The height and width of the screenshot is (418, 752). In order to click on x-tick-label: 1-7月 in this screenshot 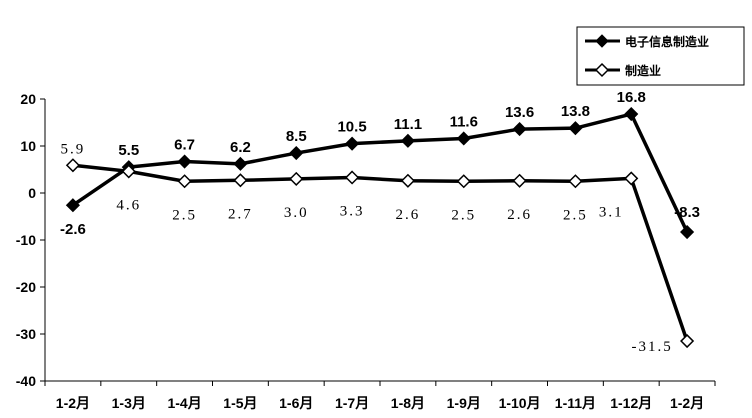, I will do `click(352, 403)`.